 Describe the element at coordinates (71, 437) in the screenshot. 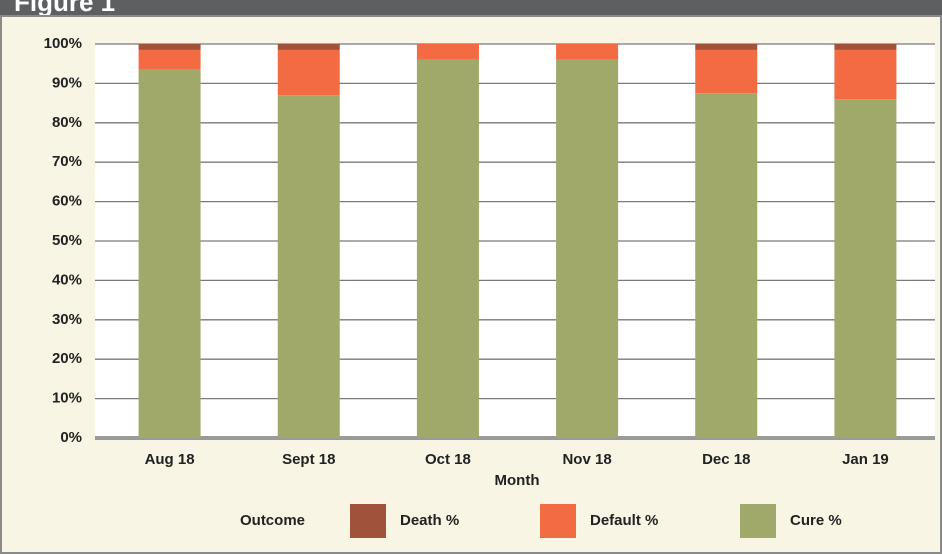

I see `y-tick-label: 0%` at that location.